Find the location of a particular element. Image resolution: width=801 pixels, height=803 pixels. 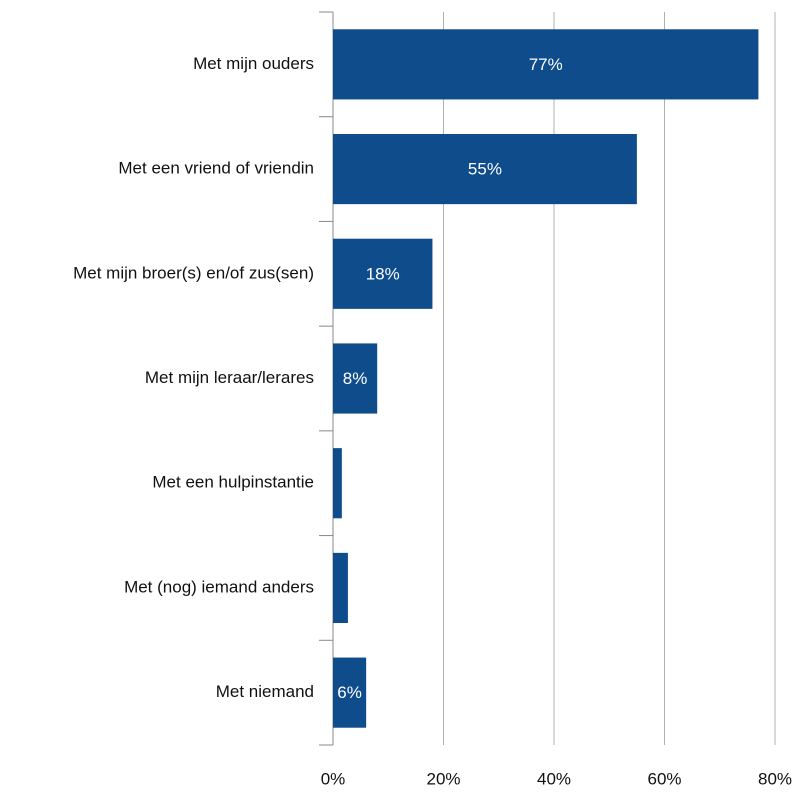

y-tick-label: Met (nog) iemand anders is located at coordinates (219, 586).